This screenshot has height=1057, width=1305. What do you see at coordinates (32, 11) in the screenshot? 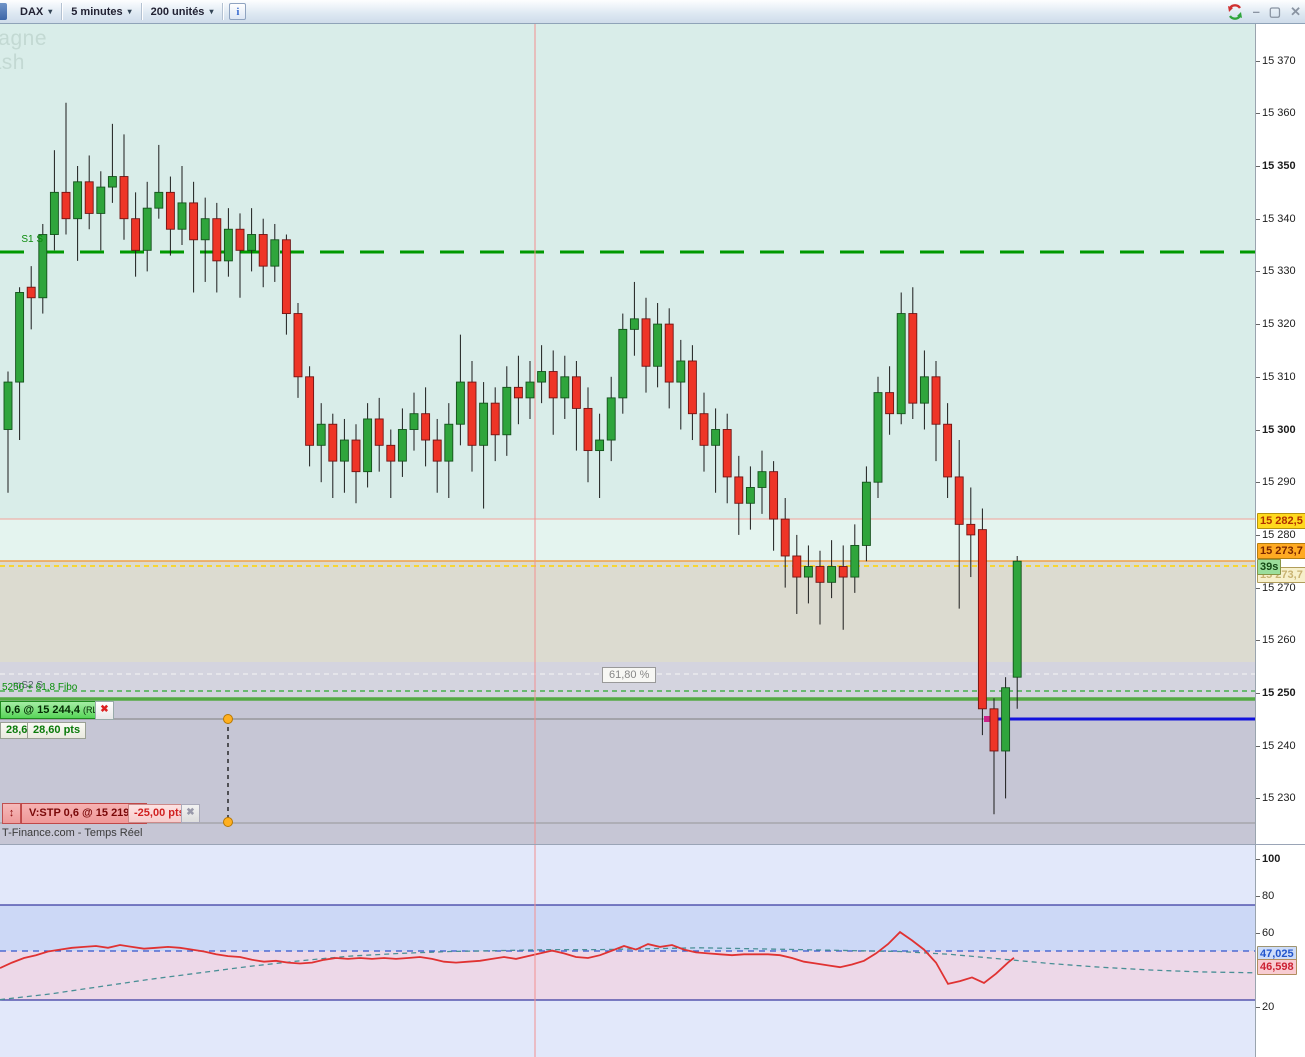
I see `instrument-label: DAX` at bounding box center [32, 11].